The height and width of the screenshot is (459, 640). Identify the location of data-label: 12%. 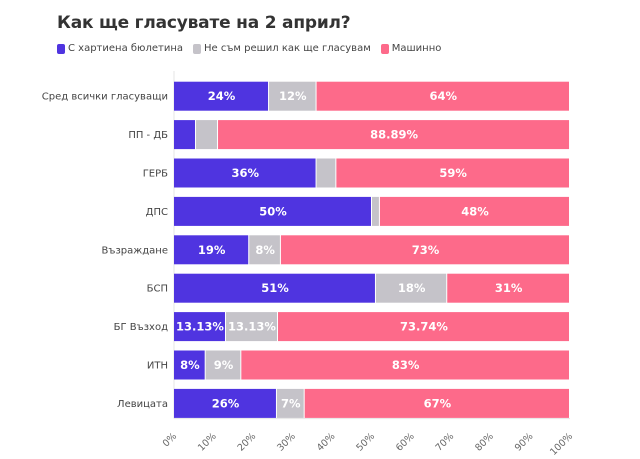
(293, 96).